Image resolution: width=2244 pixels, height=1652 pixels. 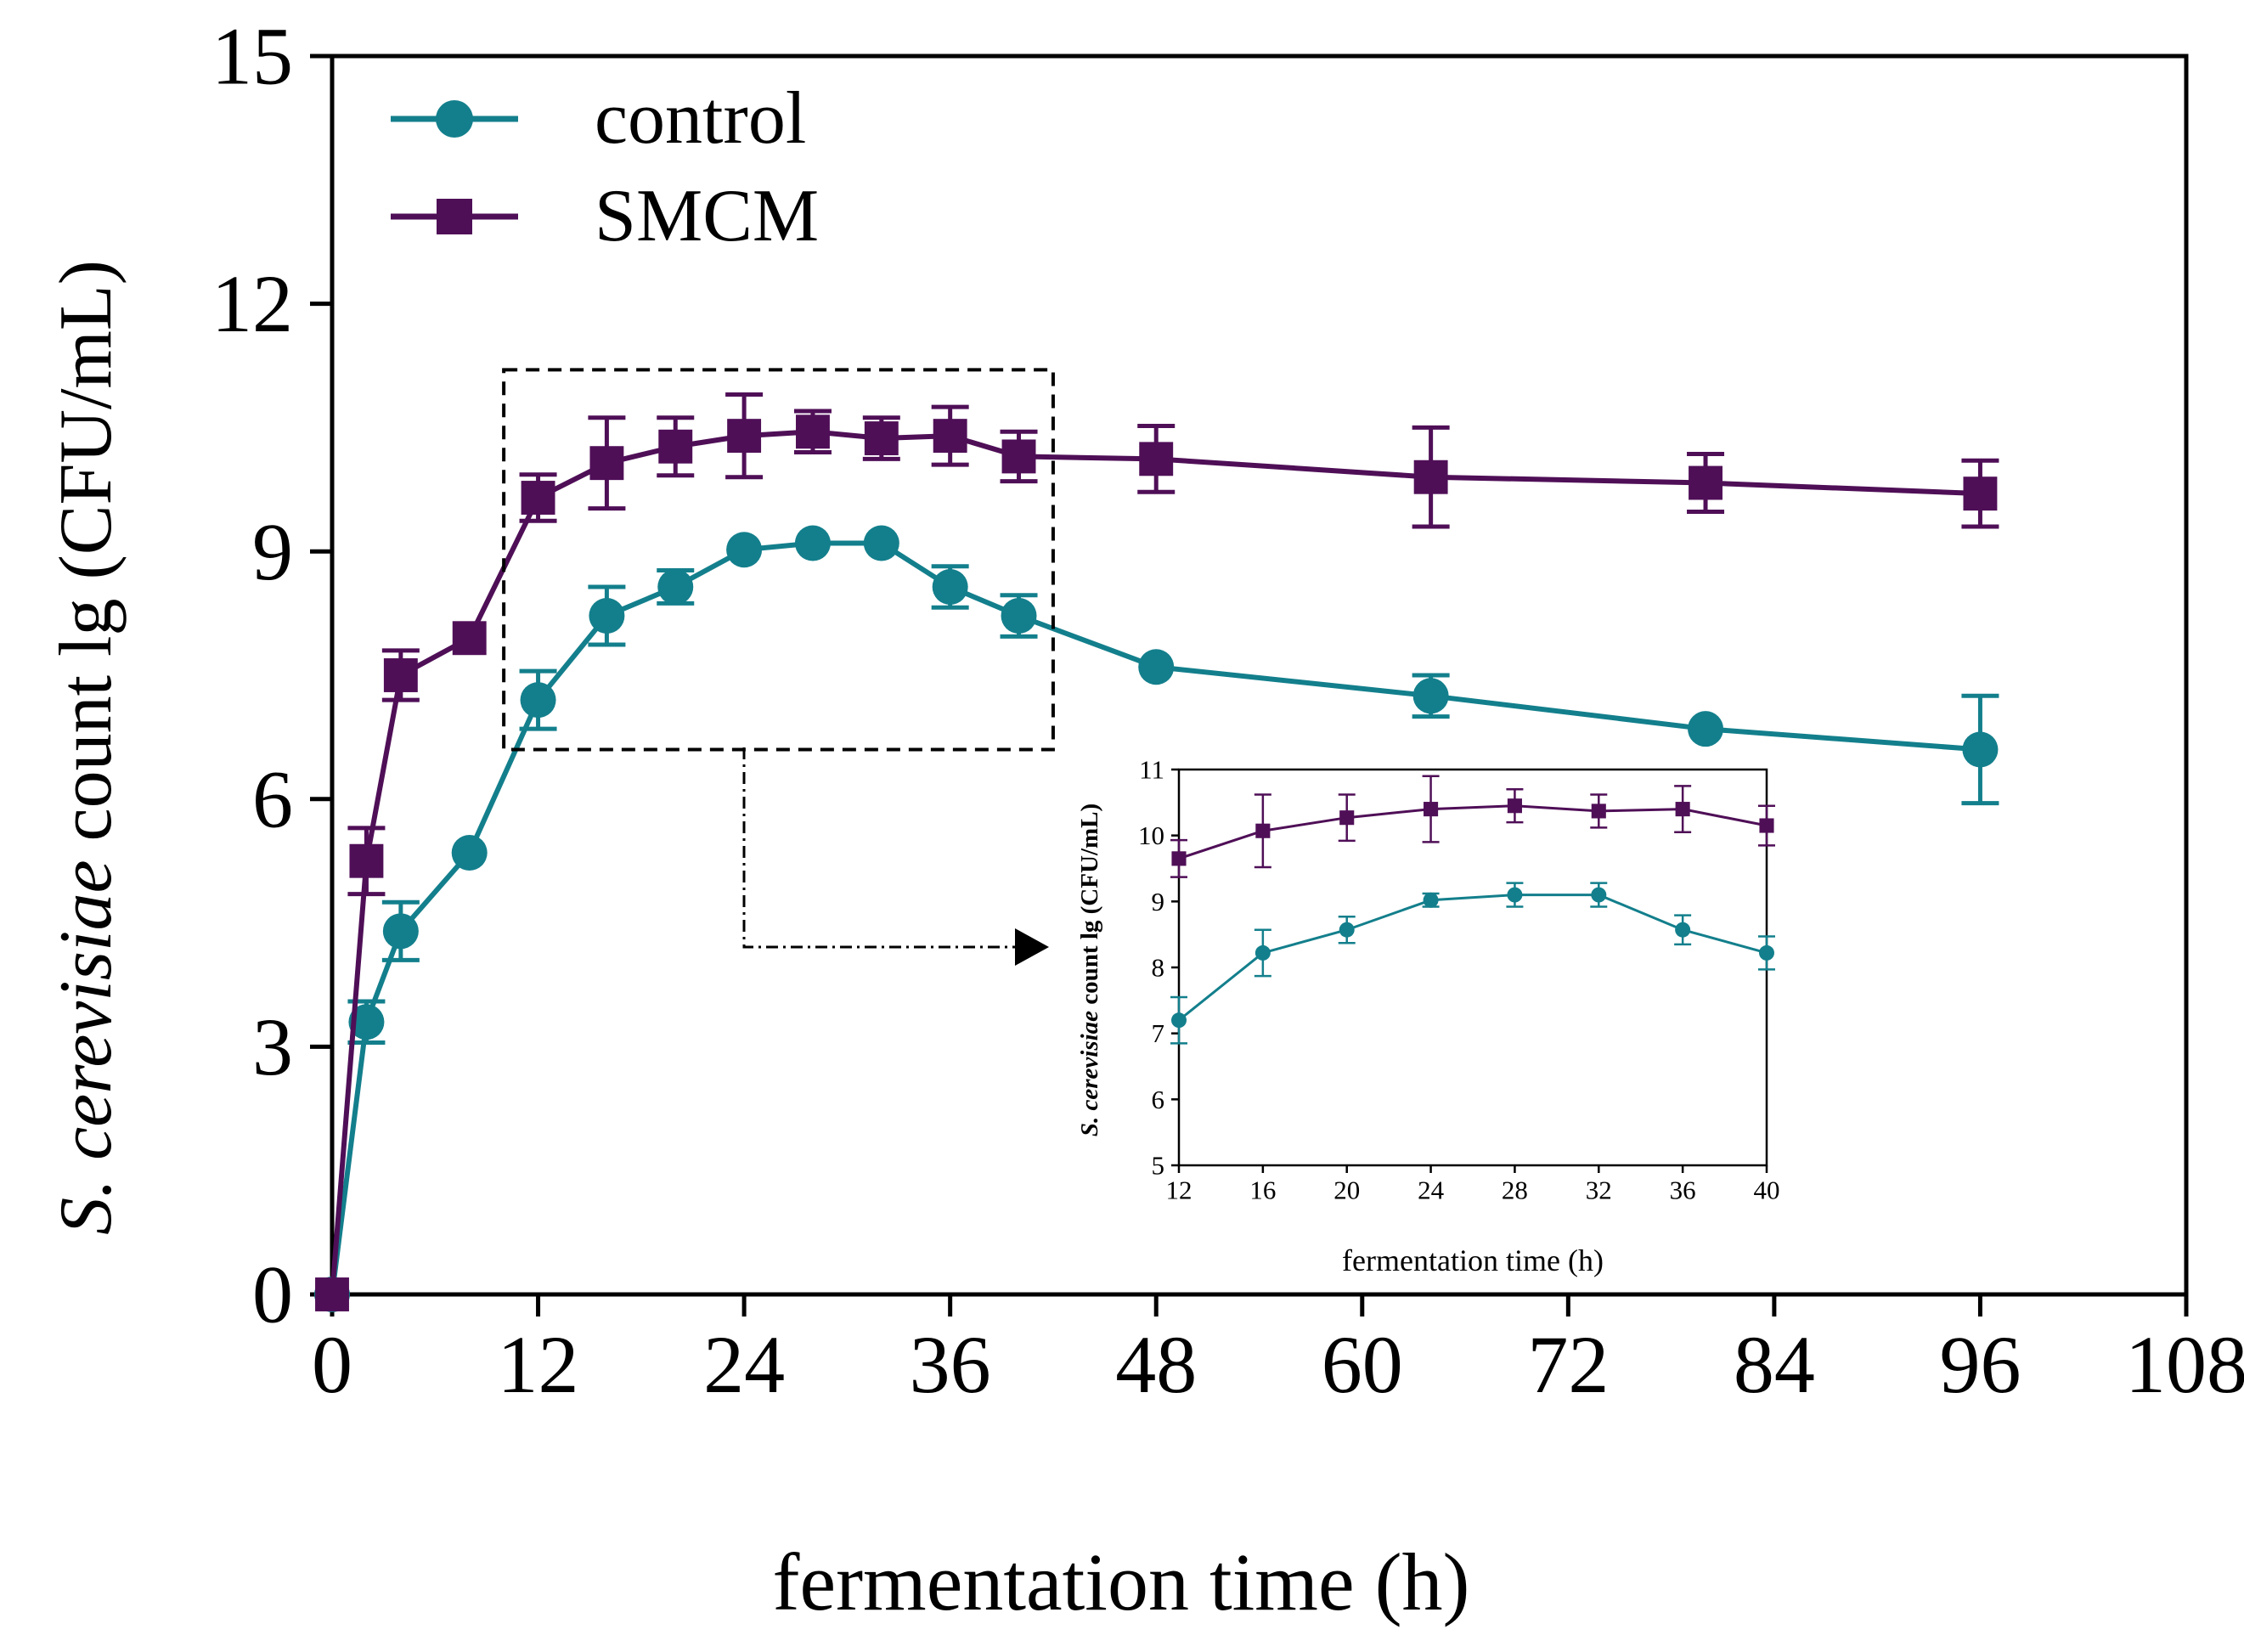 What do you see at coordinates (1262, 1189) in the screenshot?
I see `inset-x-tick-label: 16` at bounding box center [1262, 1189].